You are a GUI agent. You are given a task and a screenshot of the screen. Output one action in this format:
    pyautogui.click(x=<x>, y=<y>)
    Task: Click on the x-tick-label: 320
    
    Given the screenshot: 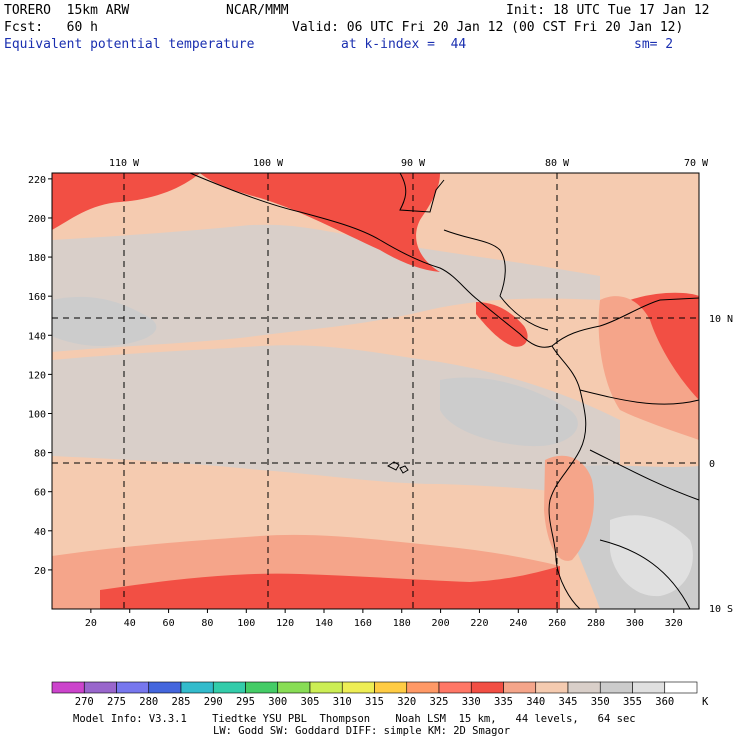 What is the action you would take?
    pyautogui.click(x=674, y=623)
    